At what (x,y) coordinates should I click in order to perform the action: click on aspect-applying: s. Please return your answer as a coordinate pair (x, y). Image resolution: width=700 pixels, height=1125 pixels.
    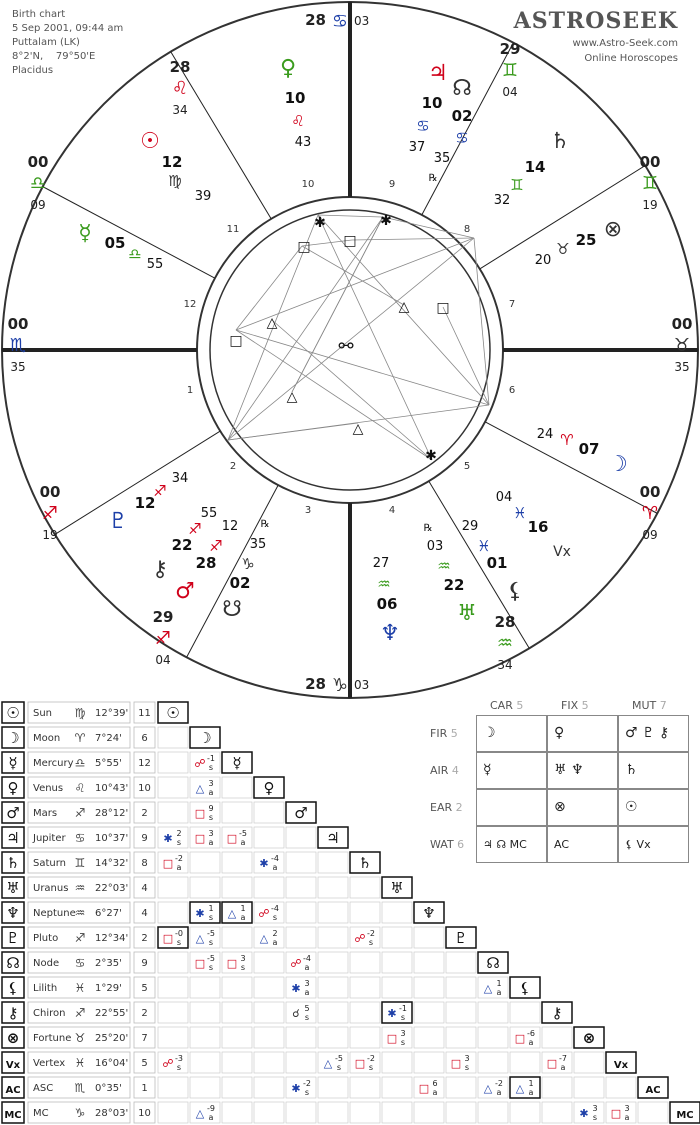
    Looking at the image, I should click on (339, 1067).